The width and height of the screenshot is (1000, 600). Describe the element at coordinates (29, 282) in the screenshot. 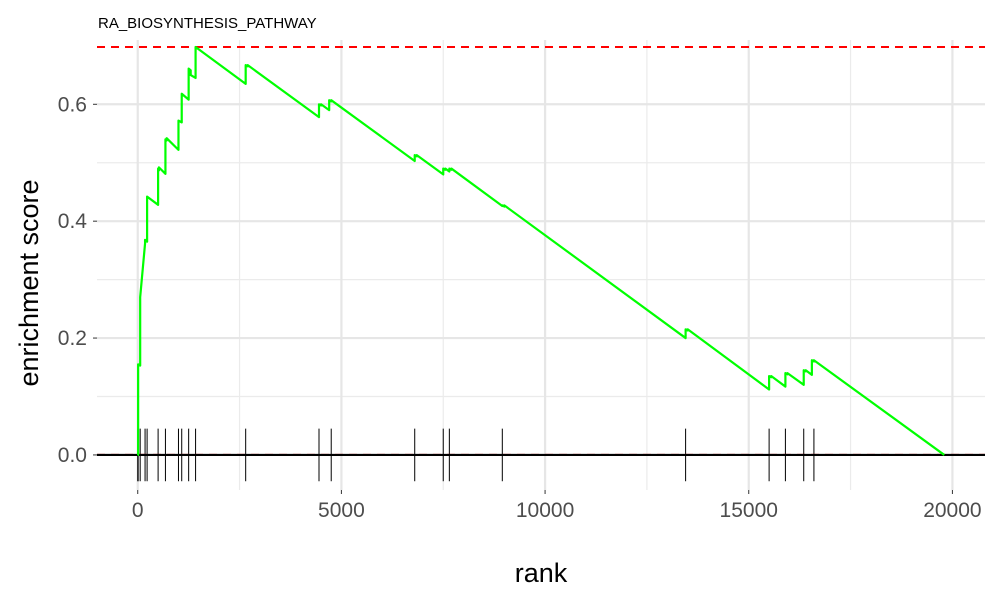

I see `y-axis-title: enrichment score` at that location.